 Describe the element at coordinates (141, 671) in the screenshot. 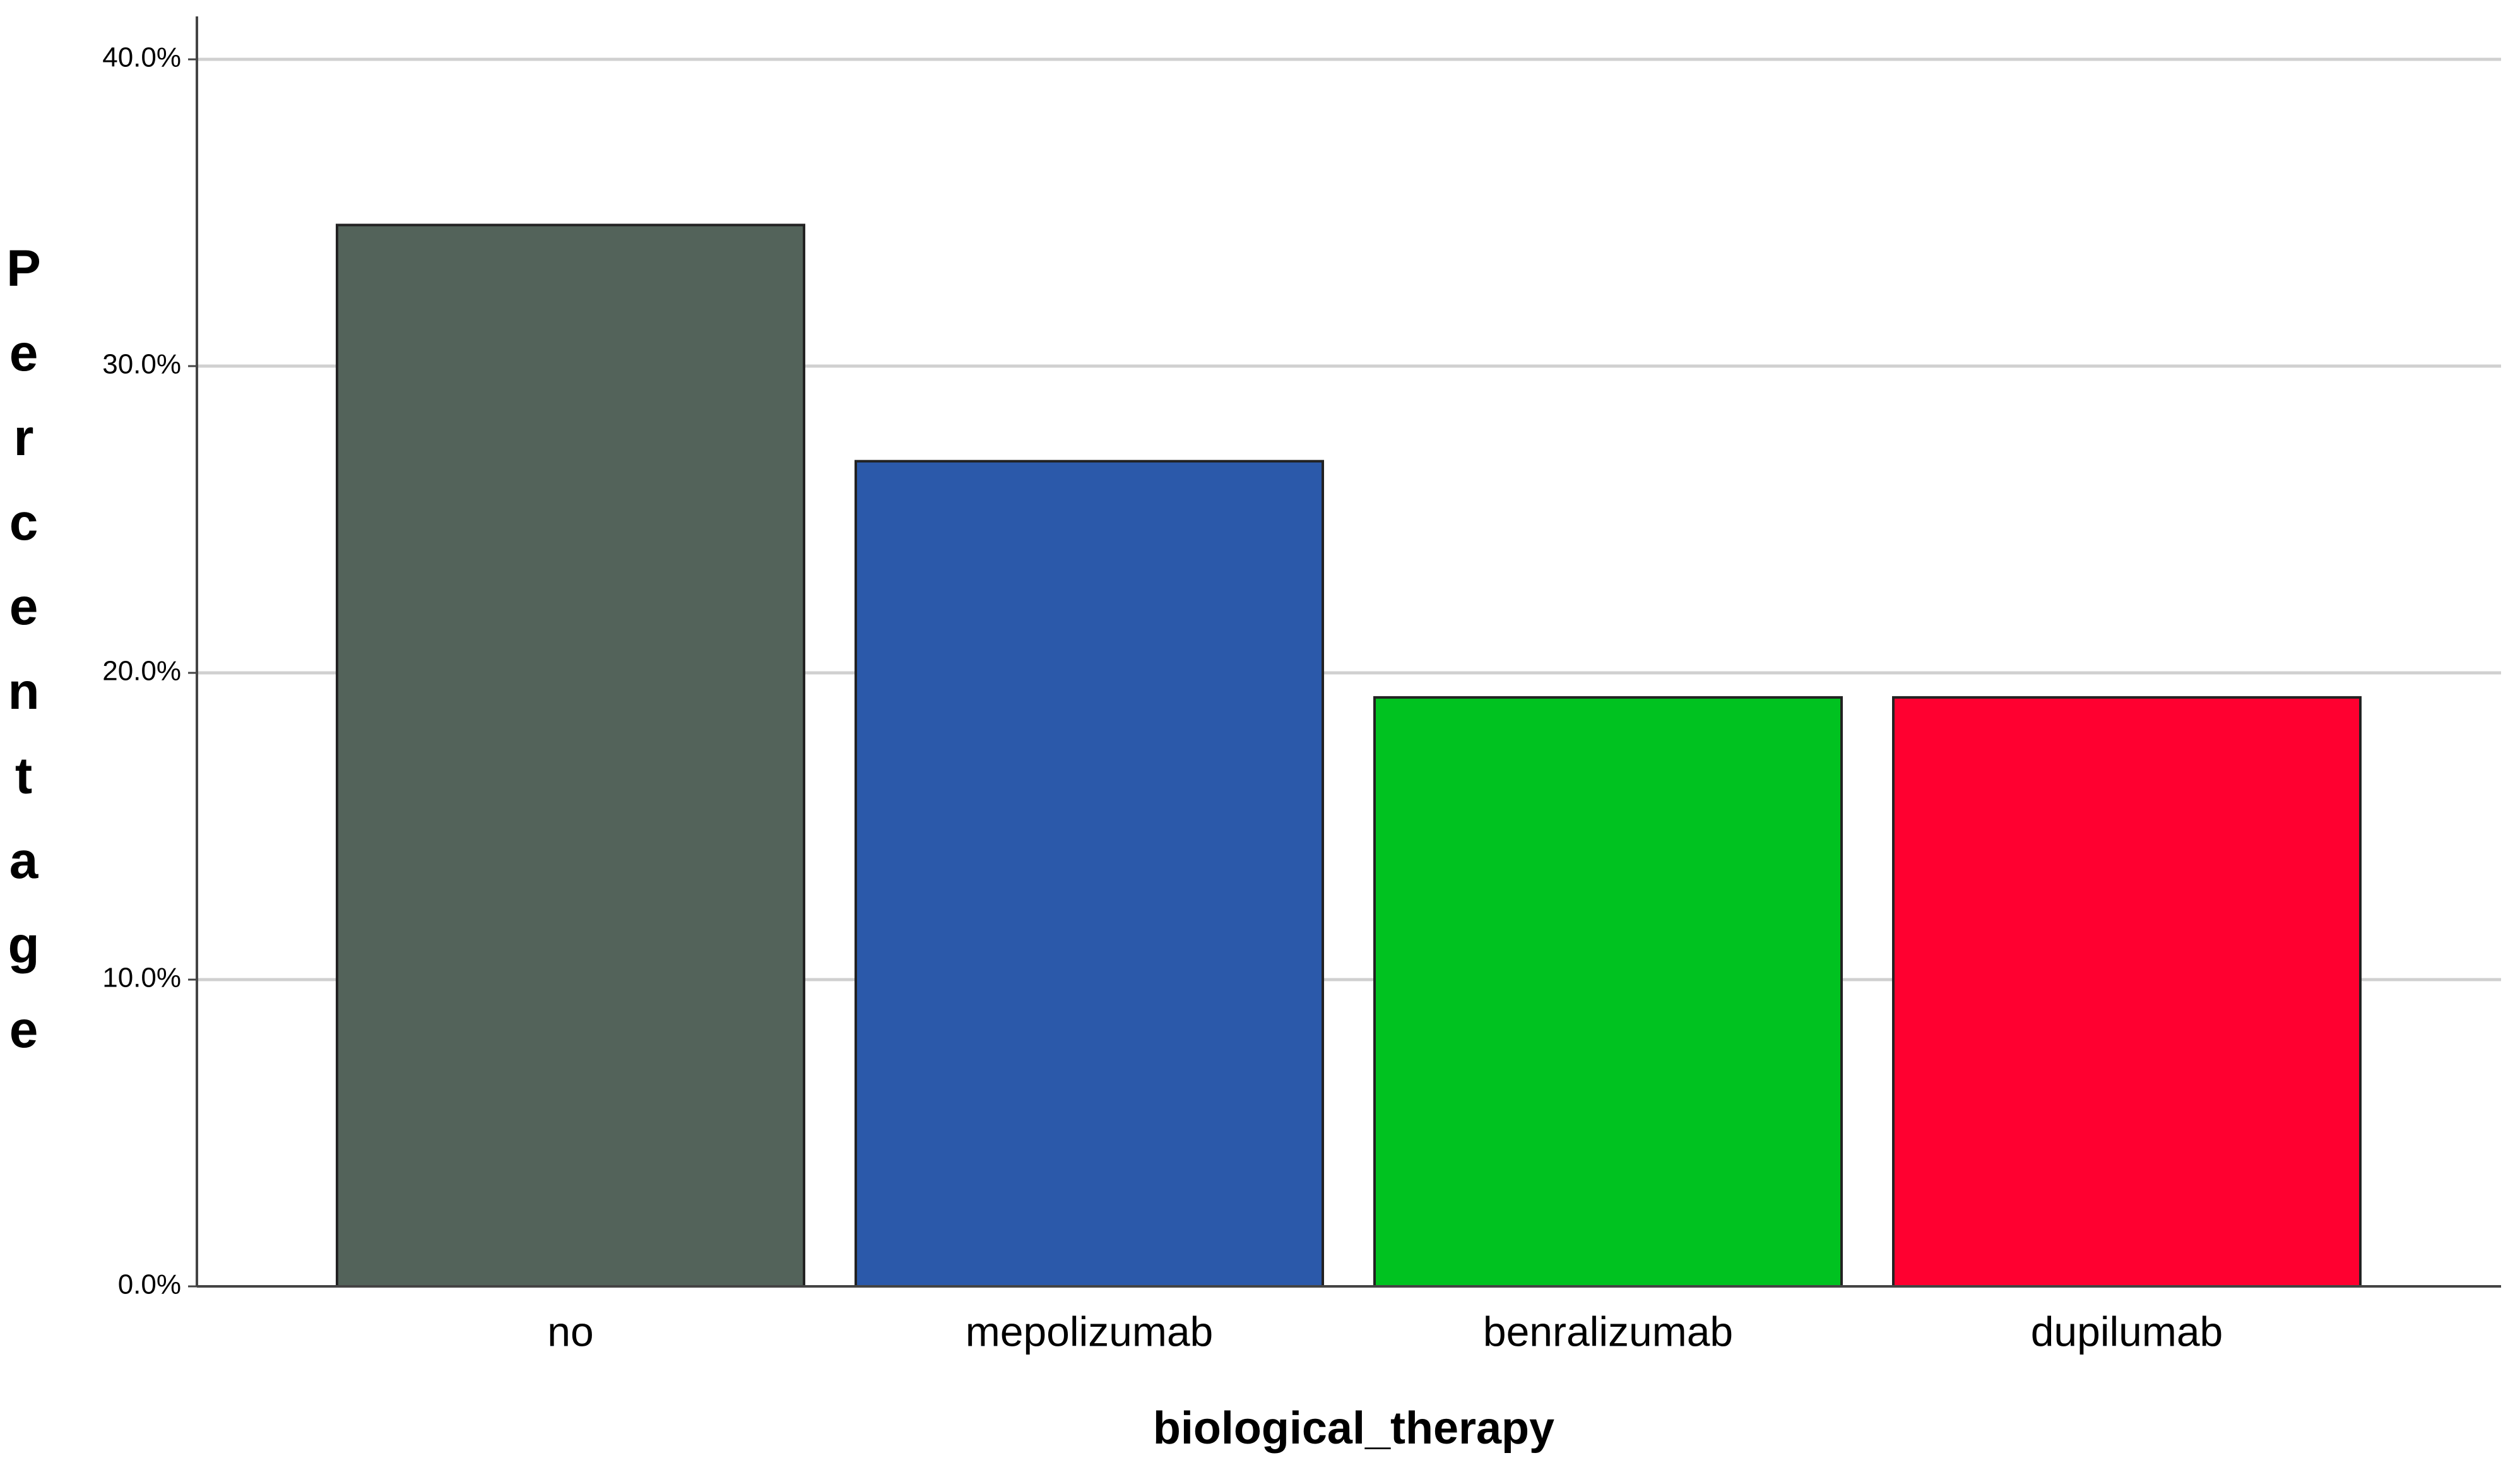

I see `y-tick-label: 20.0%` at that location.